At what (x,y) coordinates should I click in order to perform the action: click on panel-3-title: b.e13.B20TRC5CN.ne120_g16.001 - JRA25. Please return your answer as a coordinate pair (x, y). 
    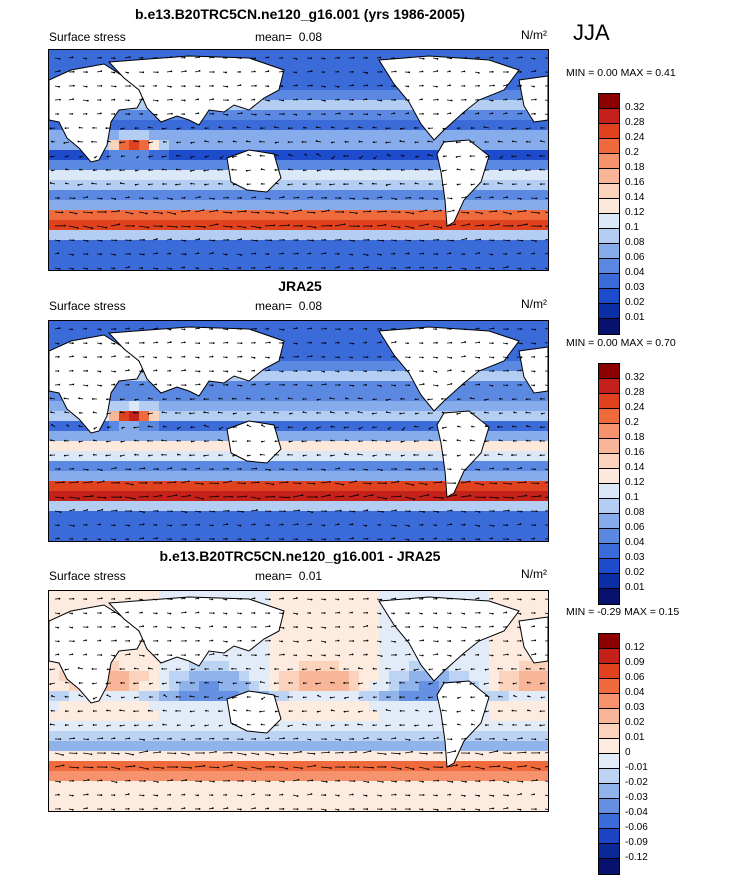
    Looking at the image, I should click on (300, 556).